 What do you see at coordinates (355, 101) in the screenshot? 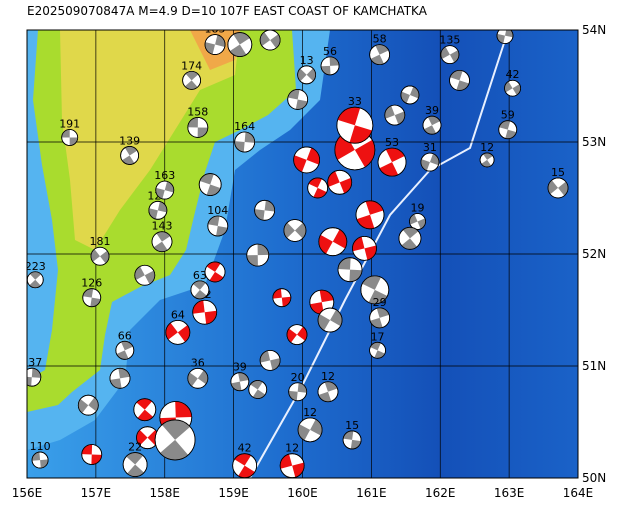
I see `depth-label: 33` at bounding box center [355, 101].